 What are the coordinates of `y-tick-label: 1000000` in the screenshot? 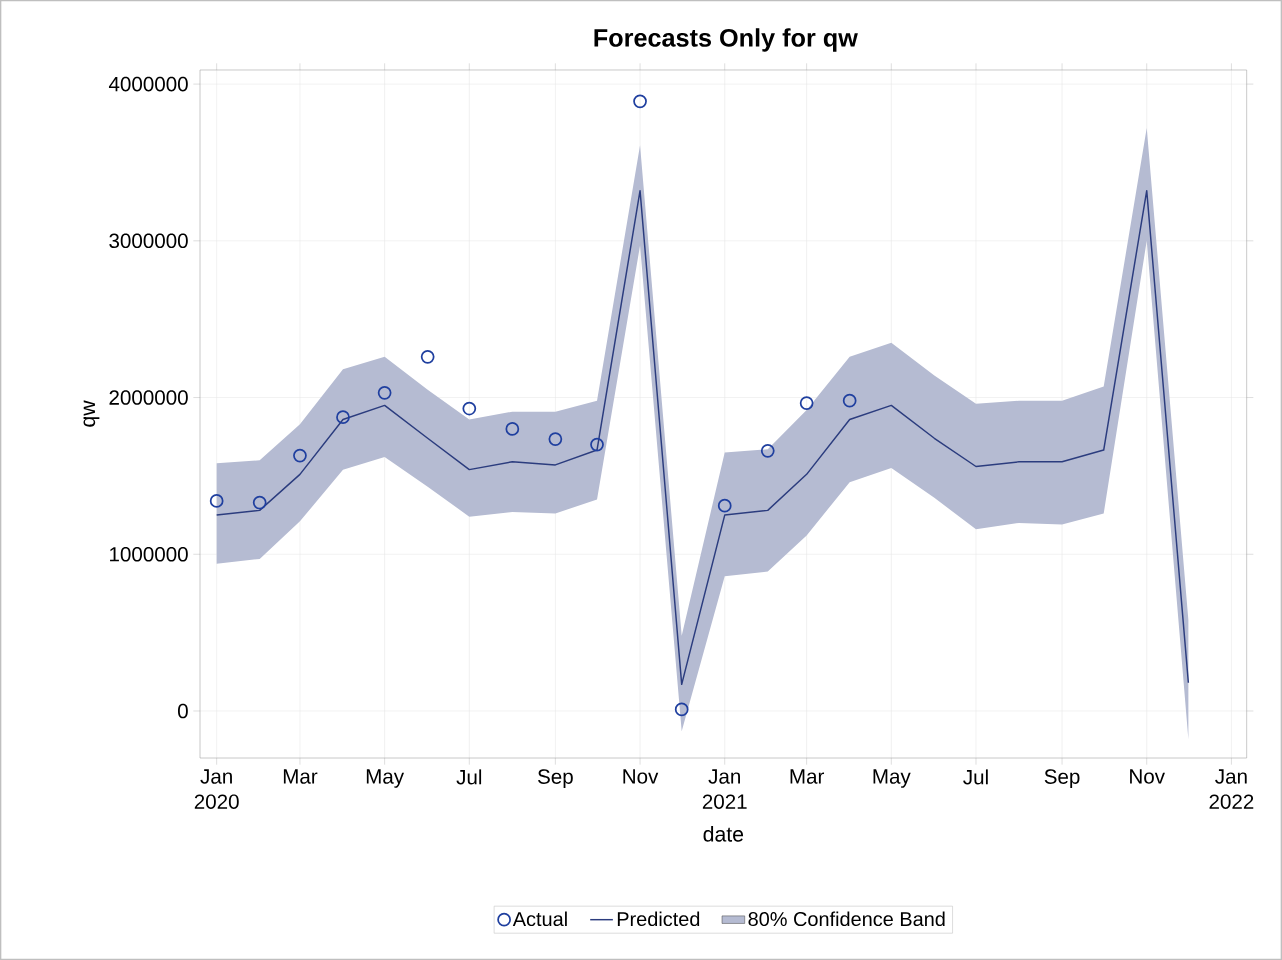 It's located at (149, 554).